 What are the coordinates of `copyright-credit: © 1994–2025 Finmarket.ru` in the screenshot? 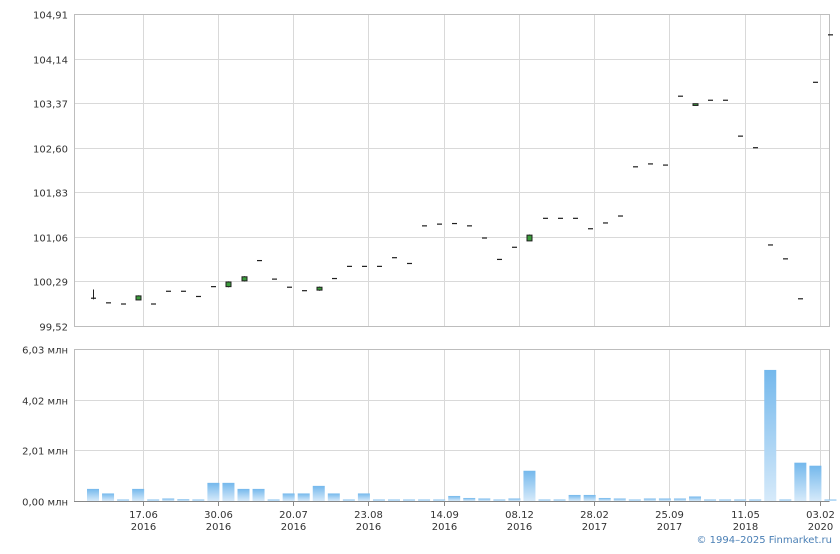 It's located at (764, 540).